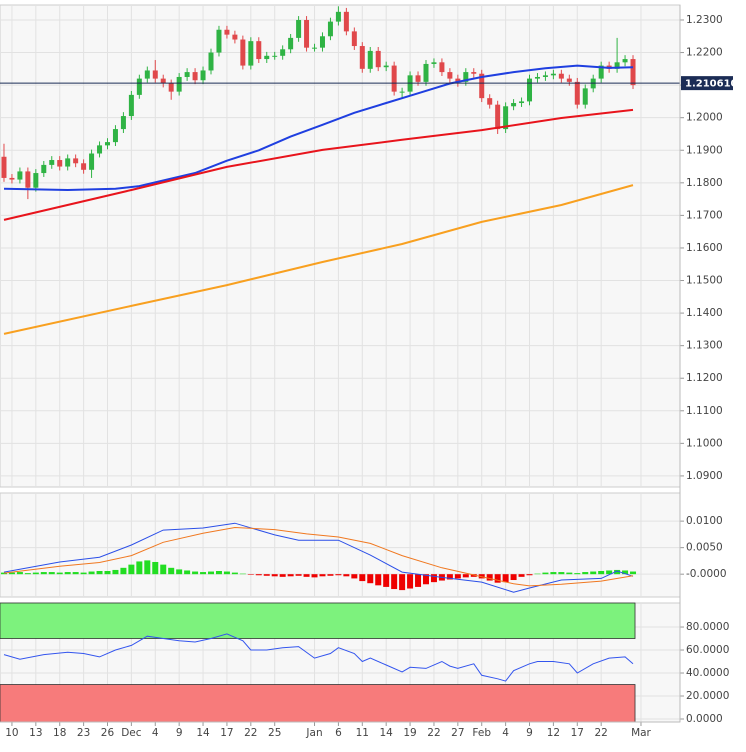 Image resolution: width=746 pixels, height=752 pixels. What do you see at coordinates (313, 733) in the screenshot?
I see `x-tick-label: Jan` at bounding box center [313, 733].